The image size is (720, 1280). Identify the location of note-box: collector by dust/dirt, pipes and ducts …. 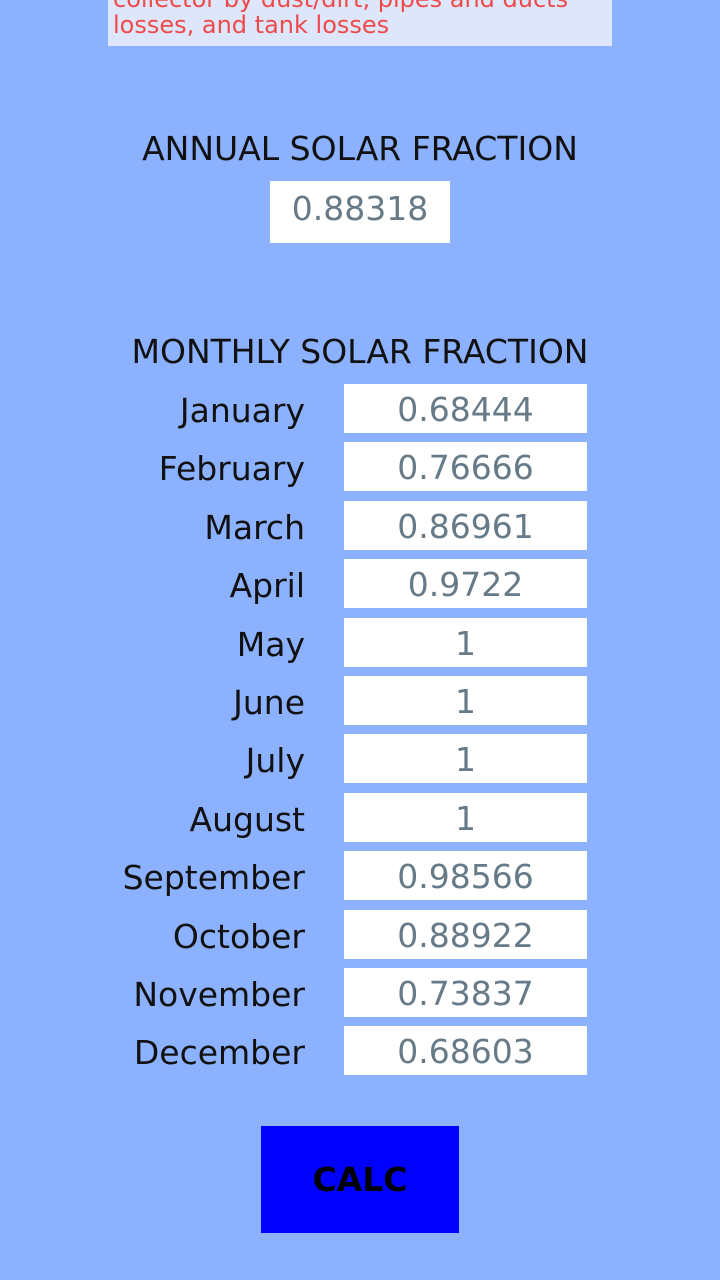
(360, 23).